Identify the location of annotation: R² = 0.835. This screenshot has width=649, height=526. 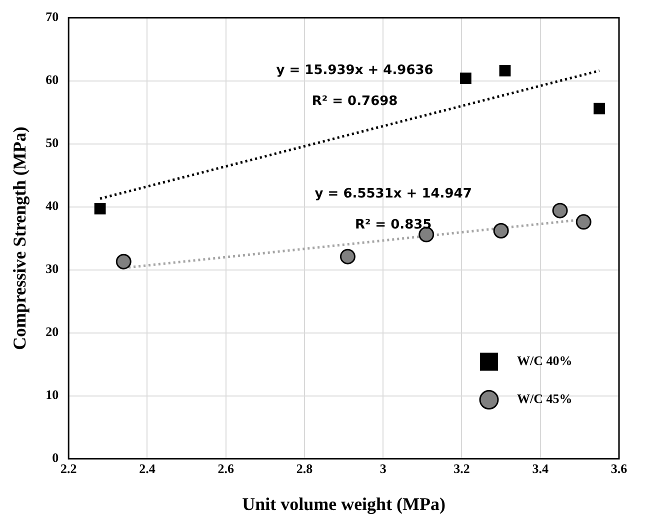
(393, 224).